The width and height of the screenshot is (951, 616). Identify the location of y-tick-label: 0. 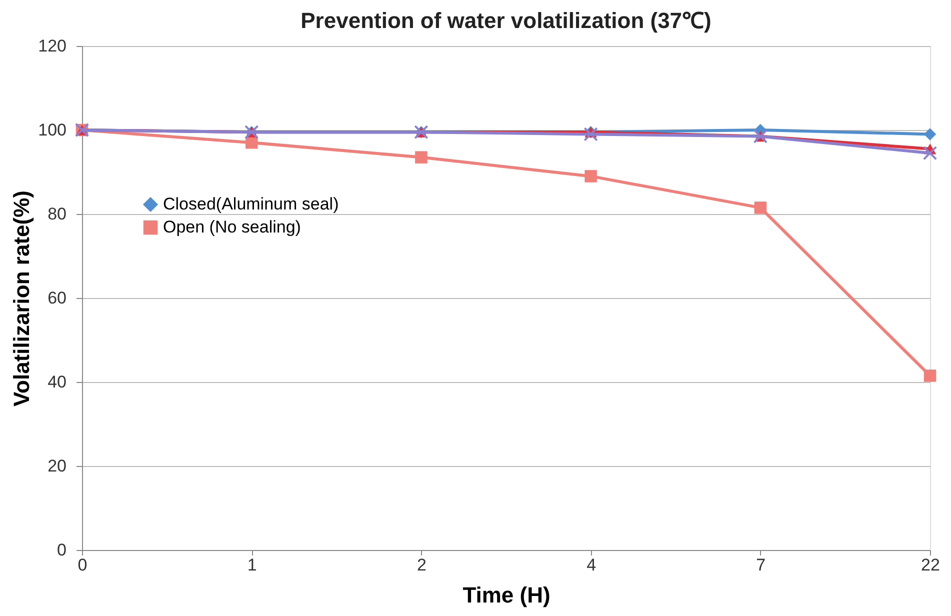
(61, 550).